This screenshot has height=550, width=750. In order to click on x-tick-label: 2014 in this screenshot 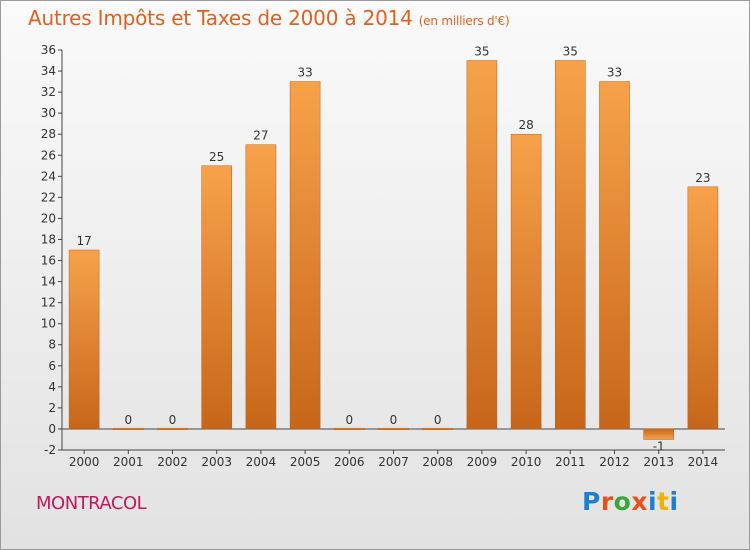, I will do `click(703, 462)`.